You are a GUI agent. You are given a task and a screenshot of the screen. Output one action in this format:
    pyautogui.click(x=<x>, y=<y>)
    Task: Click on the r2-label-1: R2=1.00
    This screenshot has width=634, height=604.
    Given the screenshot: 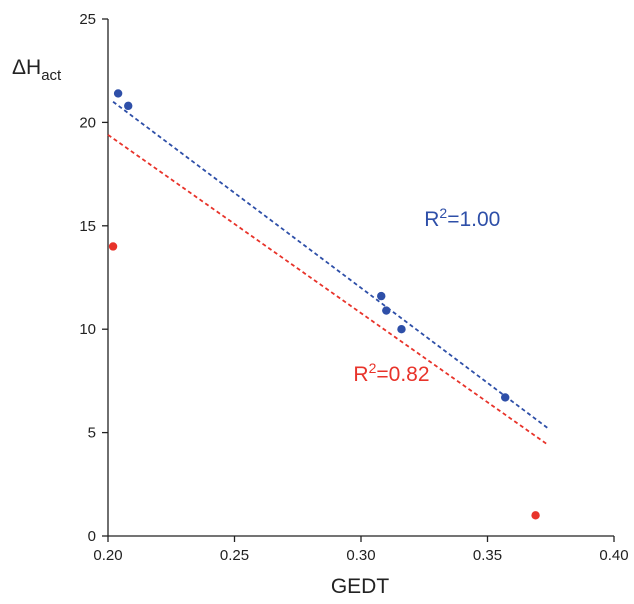 What is the action you would take?
    pyautogui.click(x=462, y=218)
    